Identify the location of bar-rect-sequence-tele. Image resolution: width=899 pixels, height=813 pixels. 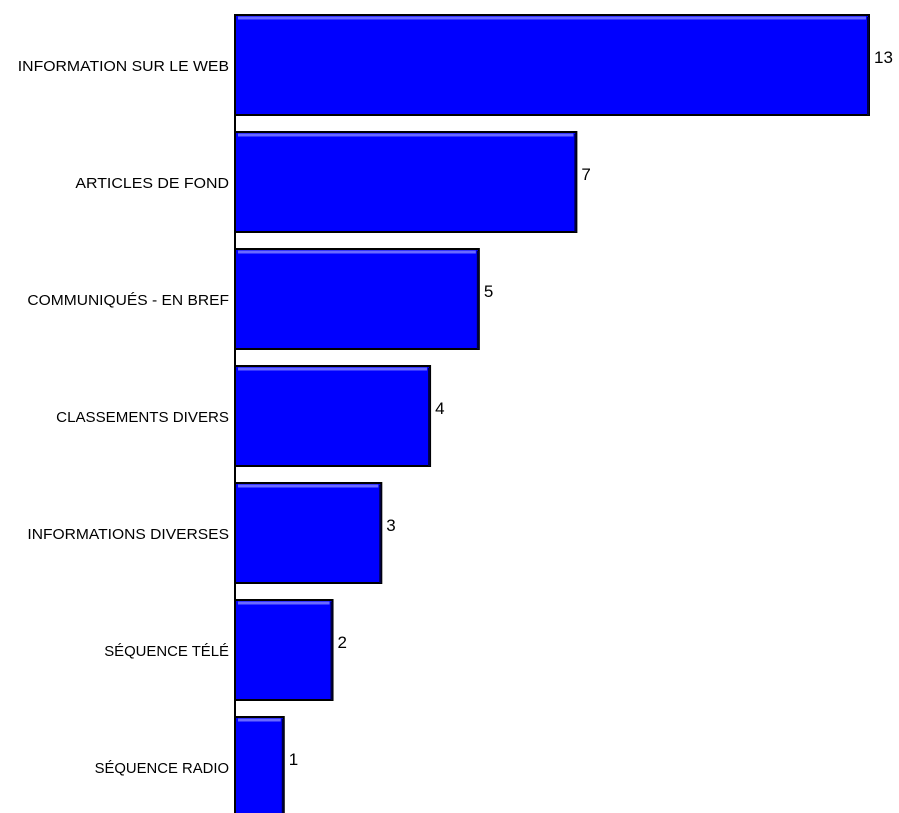
(284, 650).